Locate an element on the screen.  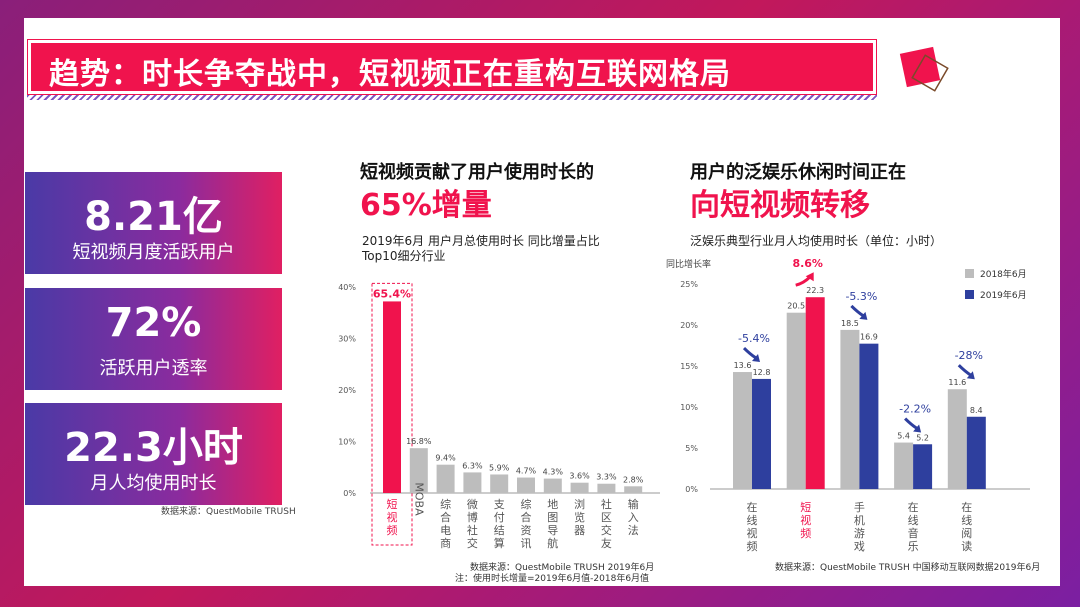
x-tick-label: 在线音乐 is located at coordinates (913, 527).